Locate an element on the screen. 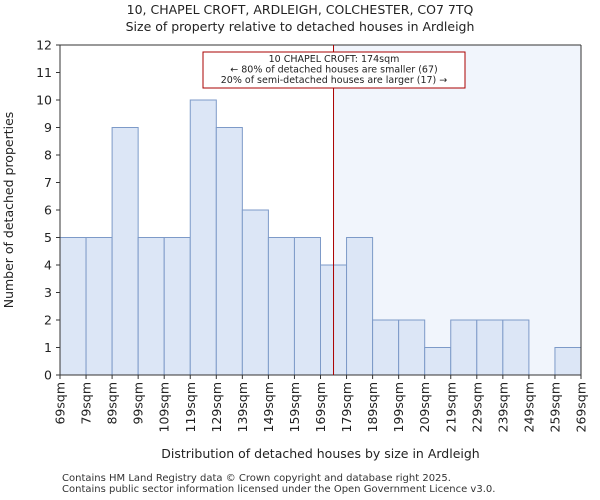  x-tick-label: 109sqm is located at coordinates (164, 407).